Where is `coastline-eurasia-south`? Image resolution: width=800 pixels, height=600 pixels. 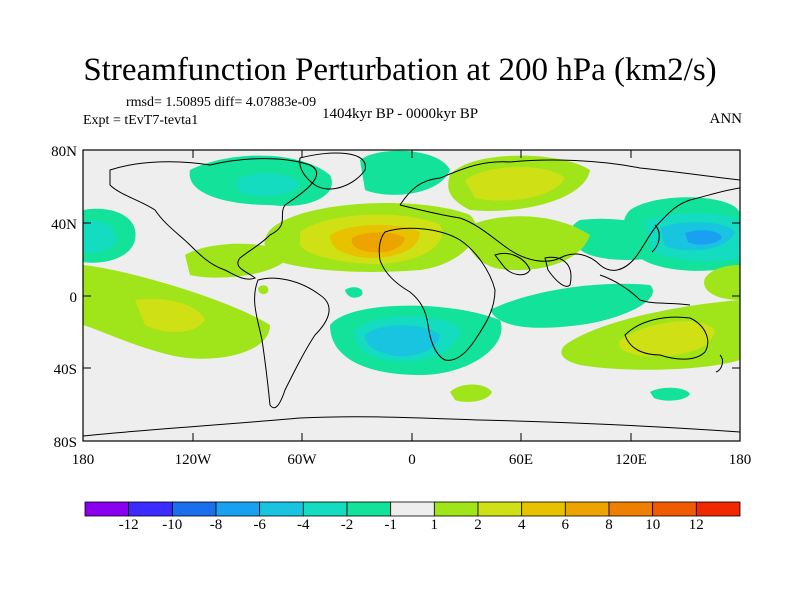 coastline-eurasia-south is located at coordinates (569, 229).